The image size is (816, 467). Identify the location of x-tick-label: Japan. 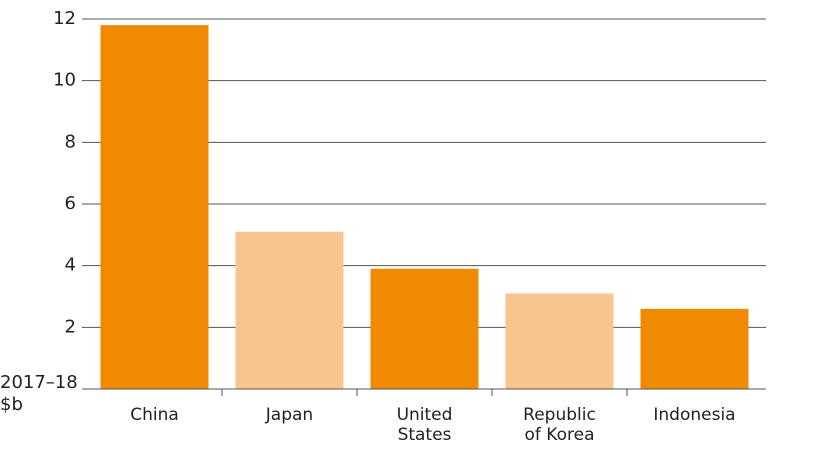
(289, 415).